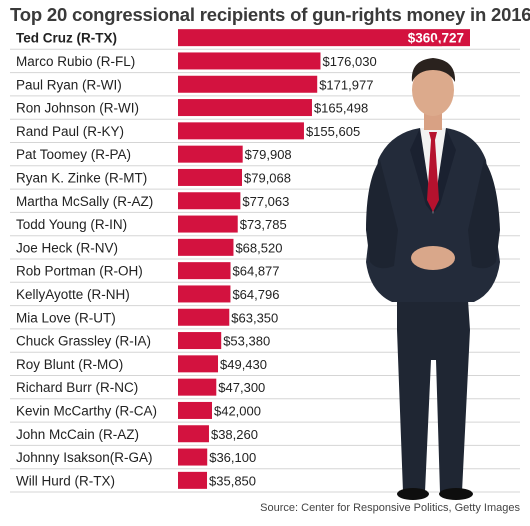 The height and width of the screenshot is (526, 530). I want to click on category-label: Martha McSally (R-AZ), so click(84, 201).